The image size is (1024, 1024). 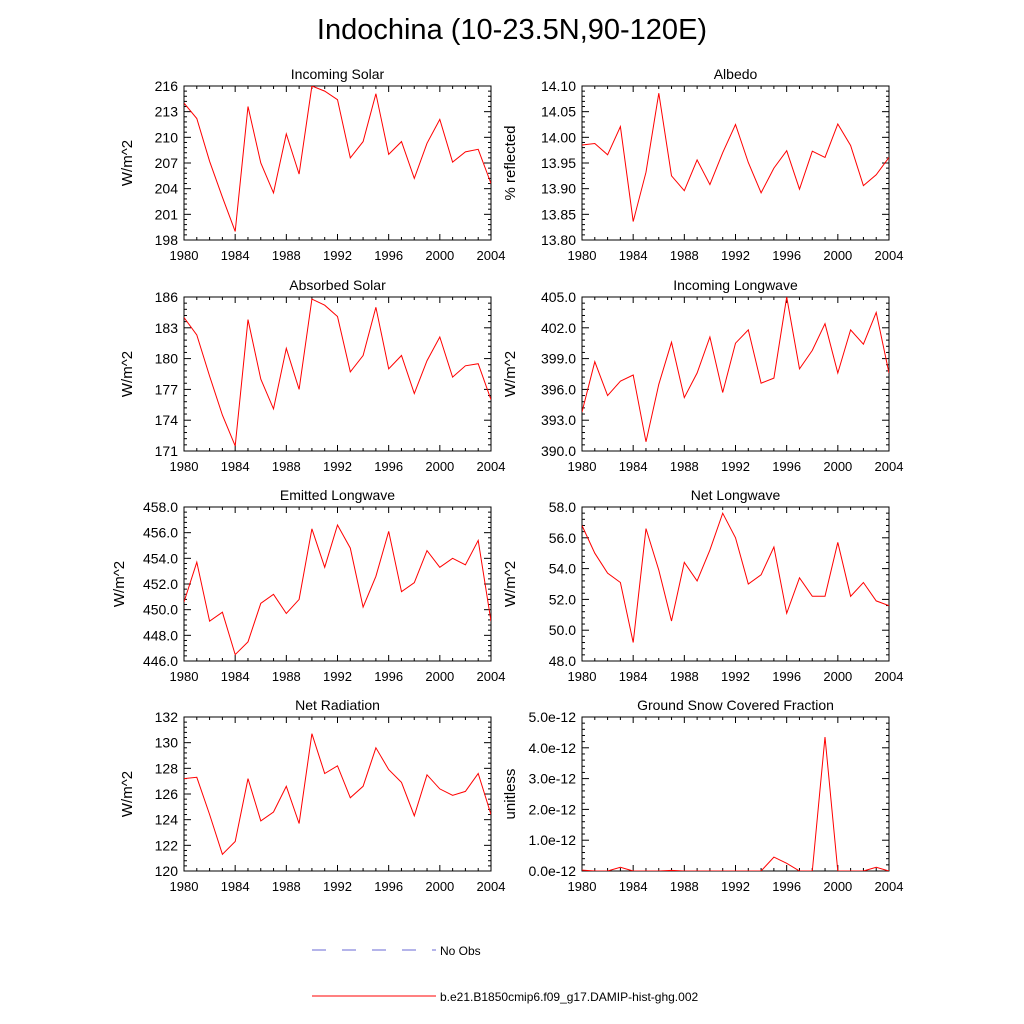 I want to click on y-tick-label: 402.0, so click(x=558, y=328).